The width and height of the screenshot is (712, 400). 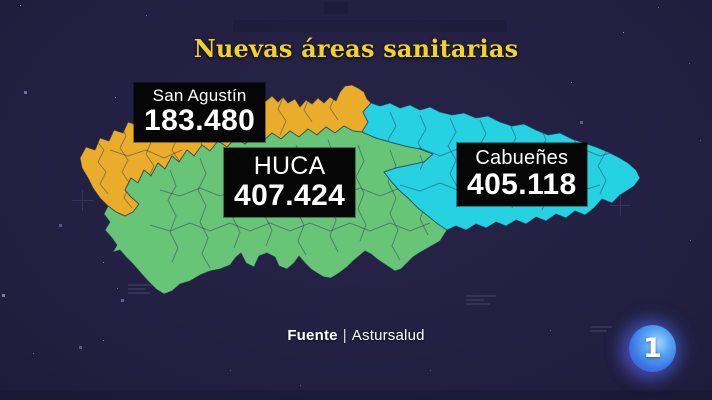 I want to click on label-san-agustin: San Agustín 183.480, so click(x=200, y=112).